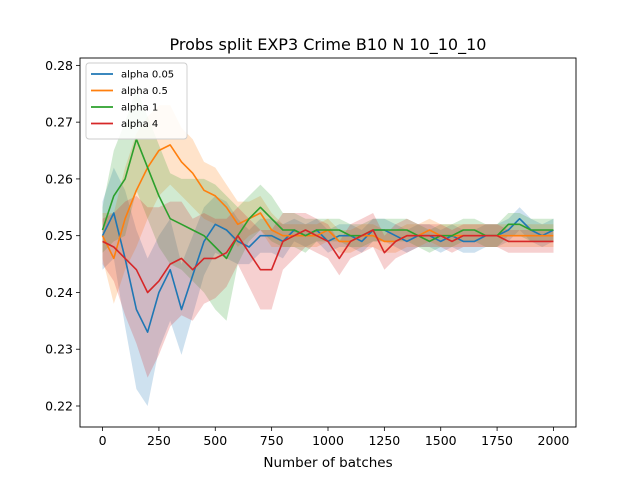  I want to click on legend-label-alpha-4: alpha 4, so click(139, 124).